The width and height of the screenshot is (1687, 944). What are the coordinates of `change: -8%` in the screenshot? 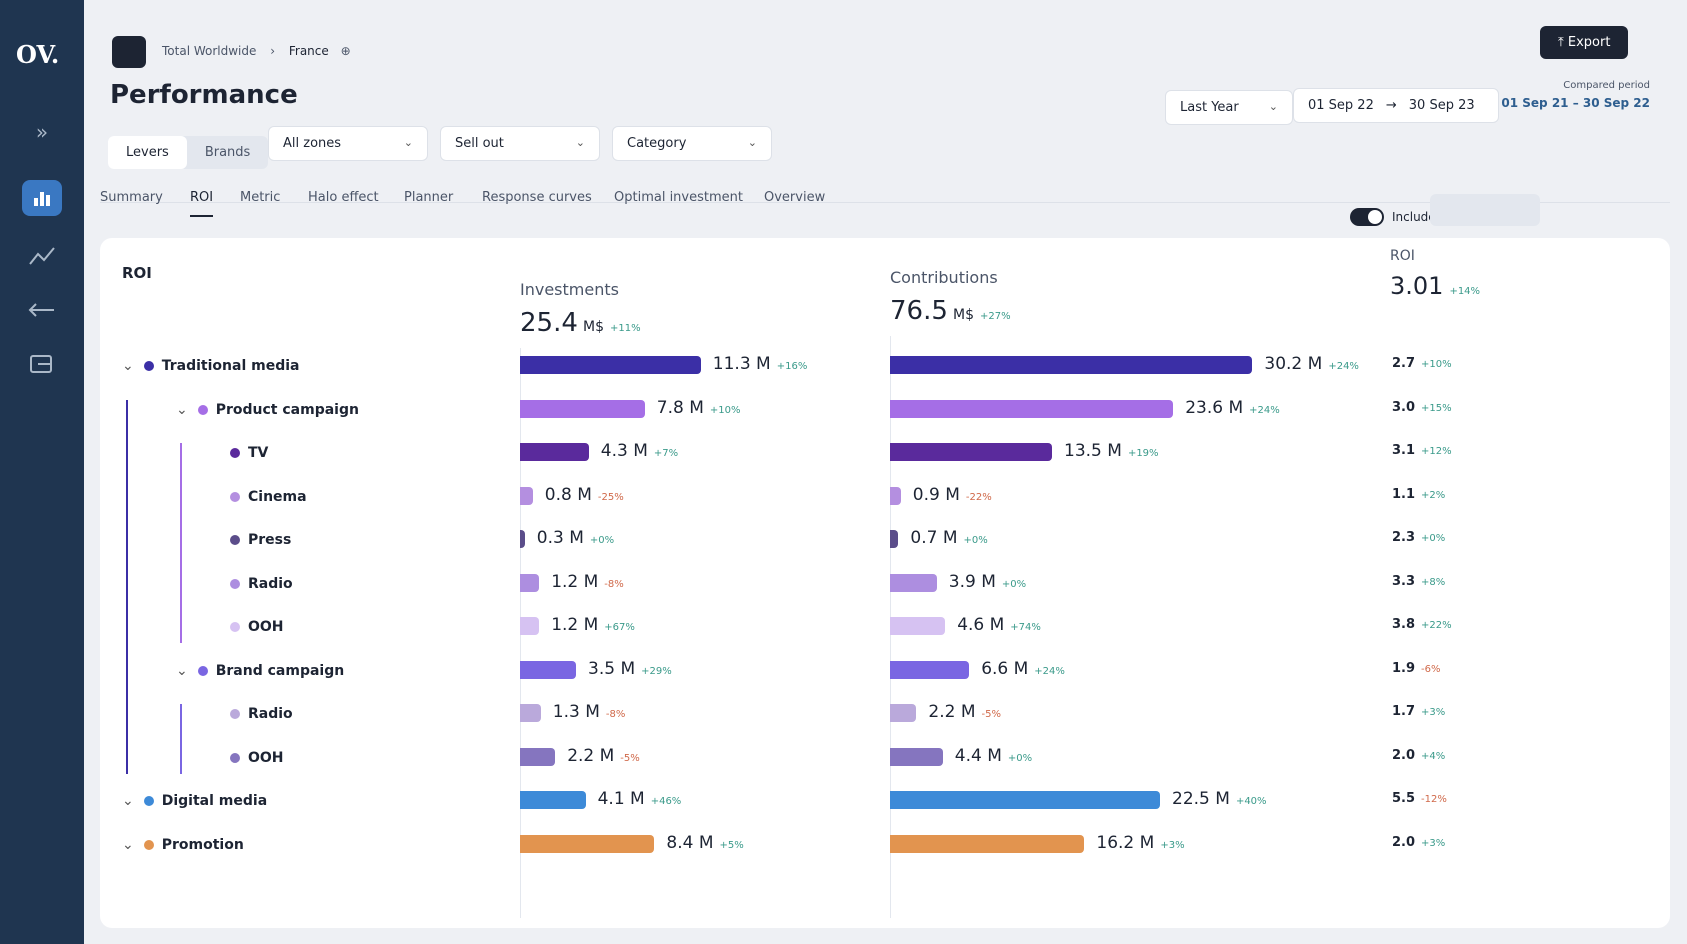 It's located at (614, 584).